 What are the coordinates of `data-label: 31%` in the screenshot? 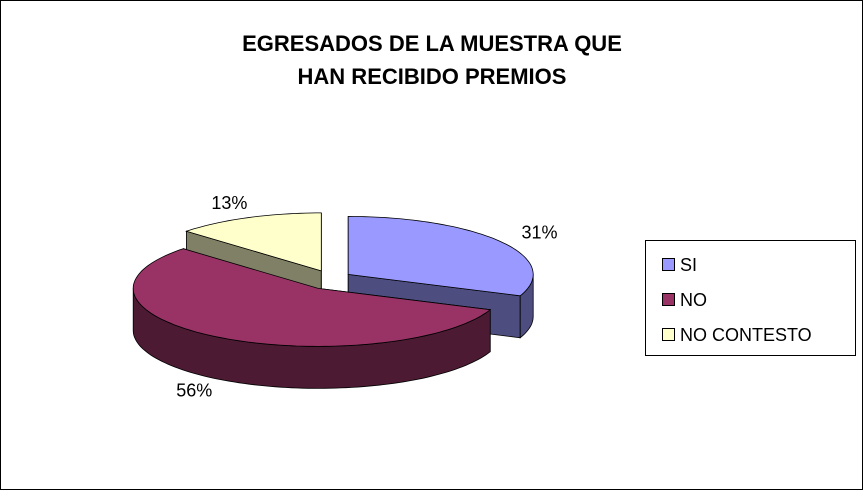 It's located at (539, 232).